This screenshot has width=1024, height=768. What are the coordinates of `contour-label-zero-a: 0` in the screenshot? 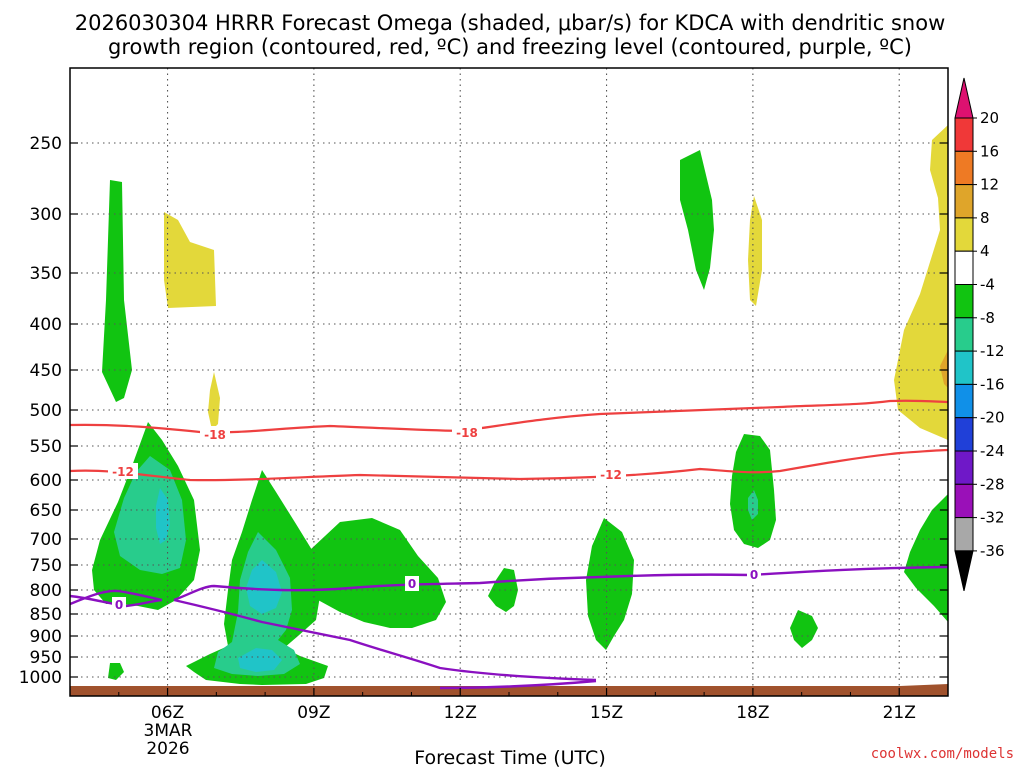 It's located at (119, 605).